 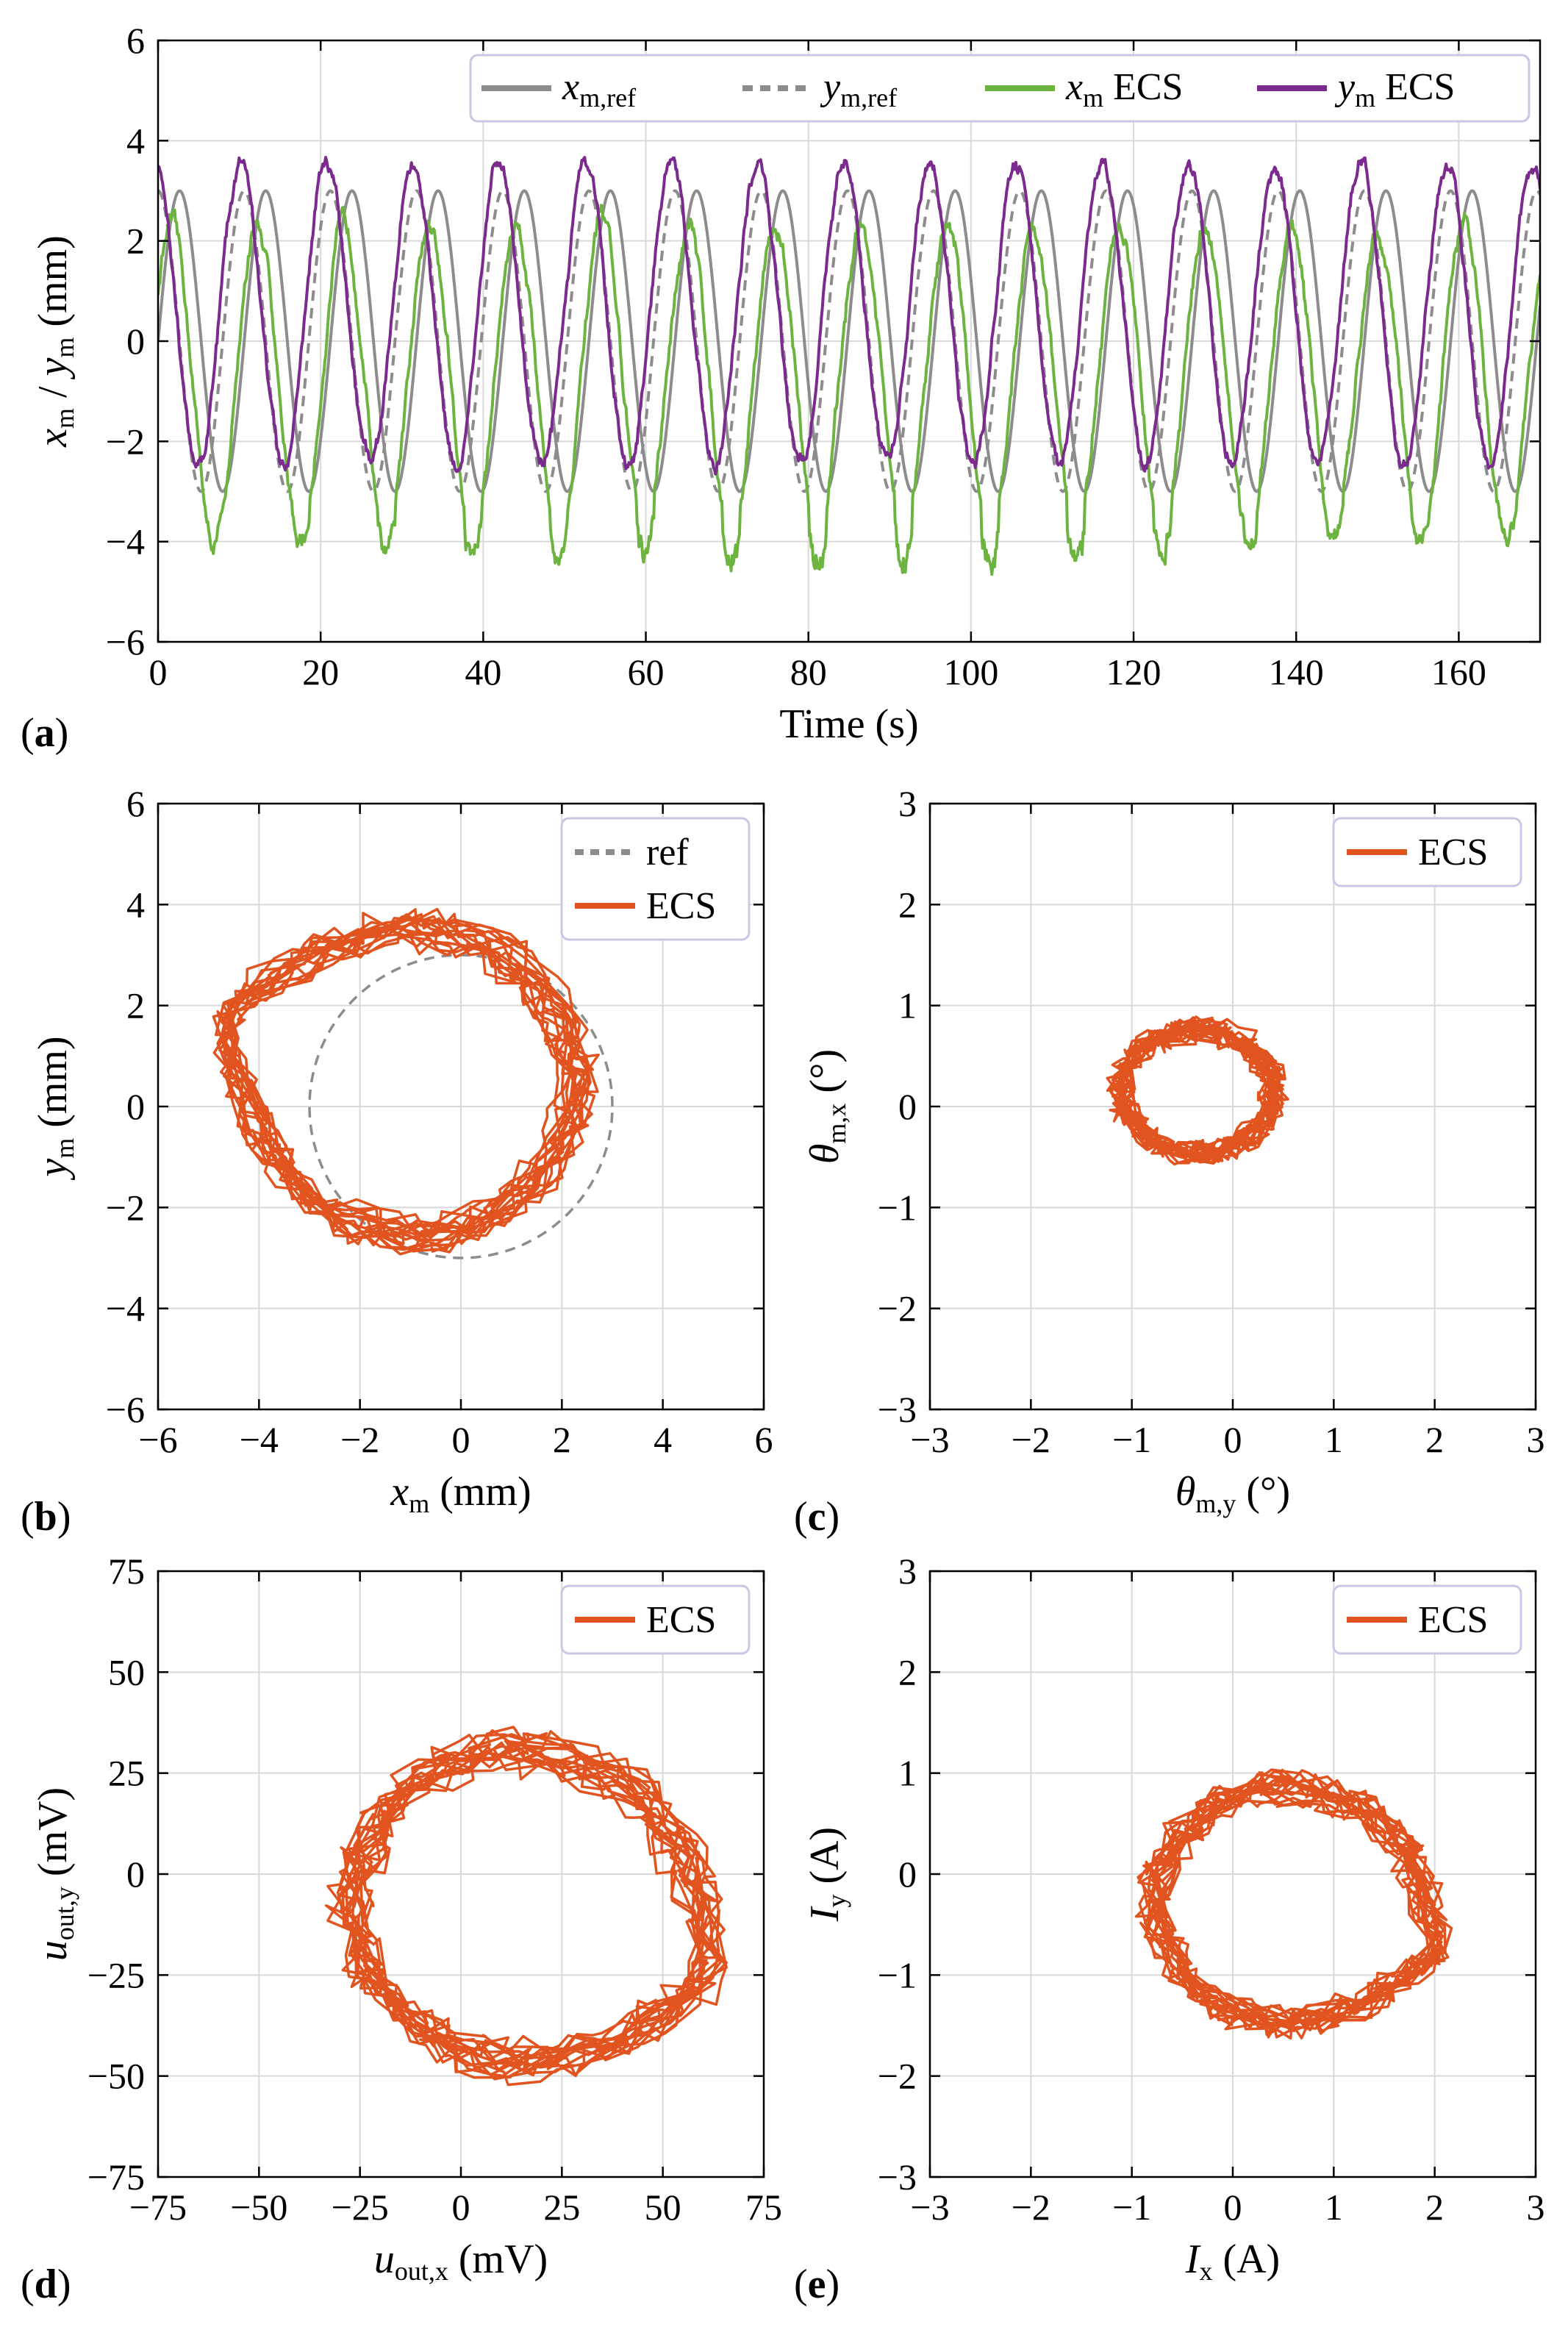 What do you see at coordinates (46, 1517) in the screenshot?
I see `panel-label: (b)` at bounding box center [46, 1517].